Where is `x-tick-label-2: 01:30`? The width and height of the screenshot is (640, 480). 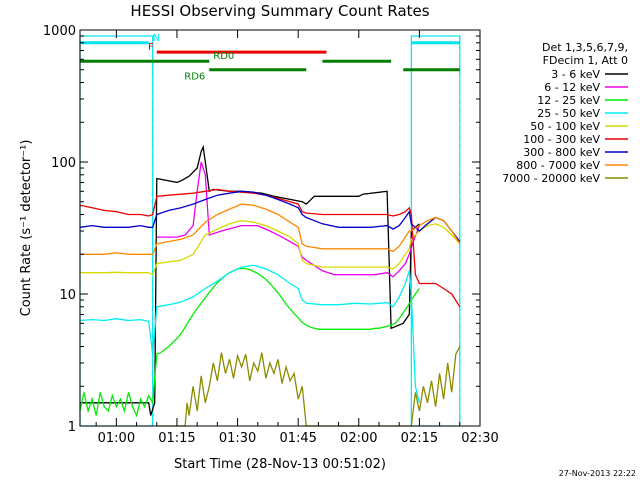
x-tick-label-2: 01:30 is located at coordinates (237, 438).